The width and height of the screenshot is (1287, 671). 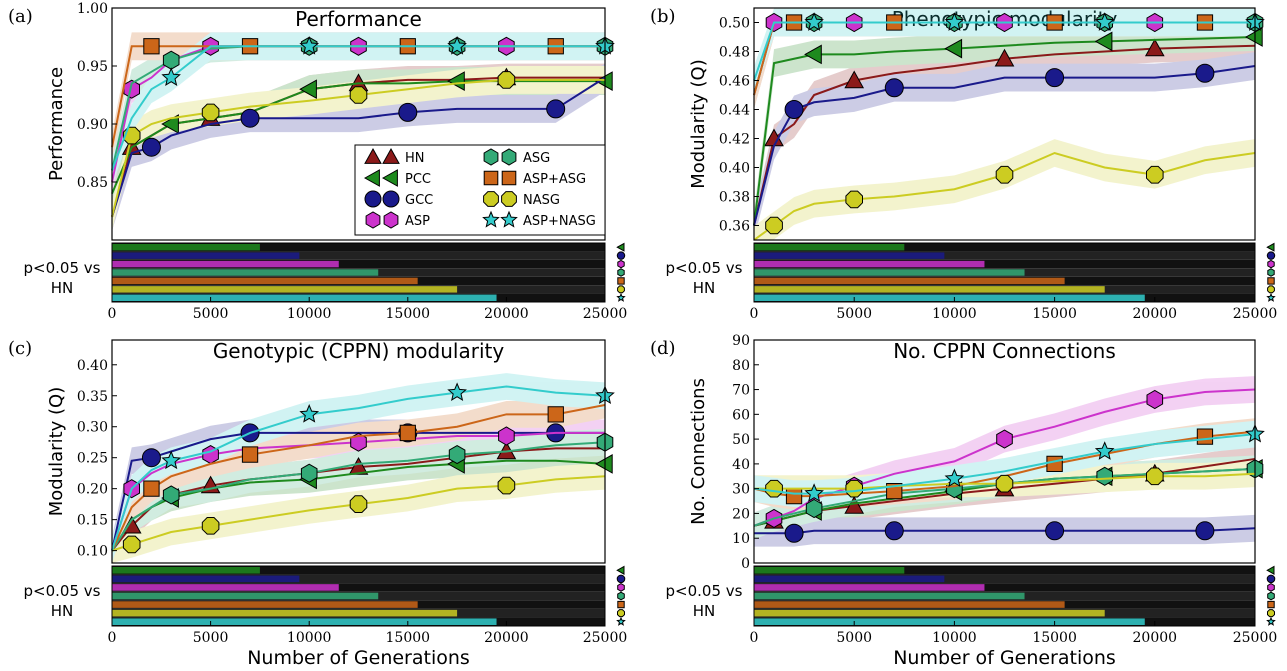 What do you see at coordinates (1004, 458) in the screenshot?
I see `band-ASP` at bounding box center [1004, 458].